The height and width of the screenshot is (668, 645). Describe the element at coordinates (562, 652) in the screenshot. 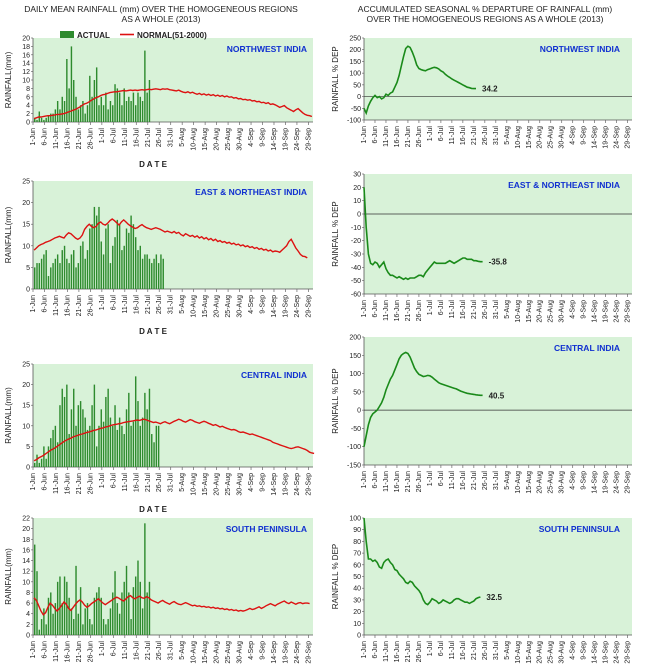

I see `x-tick-label: 30-Aug` at that location.